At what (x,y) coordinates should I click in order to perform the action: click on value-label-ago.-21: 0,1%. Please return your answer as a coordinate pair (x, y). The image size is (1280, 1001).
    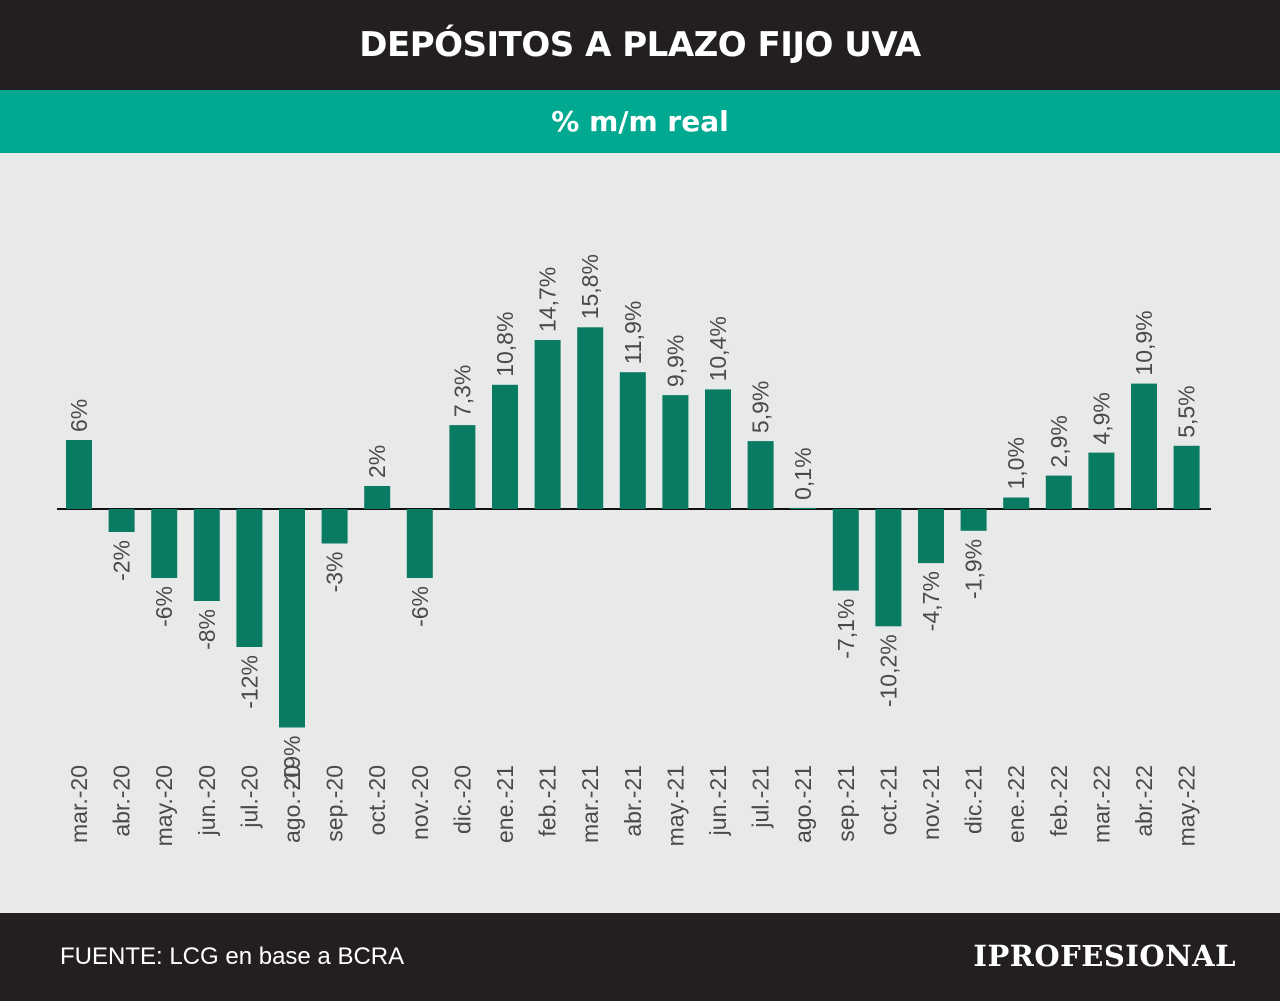
    Looking at the image, I should click on (803, 473).